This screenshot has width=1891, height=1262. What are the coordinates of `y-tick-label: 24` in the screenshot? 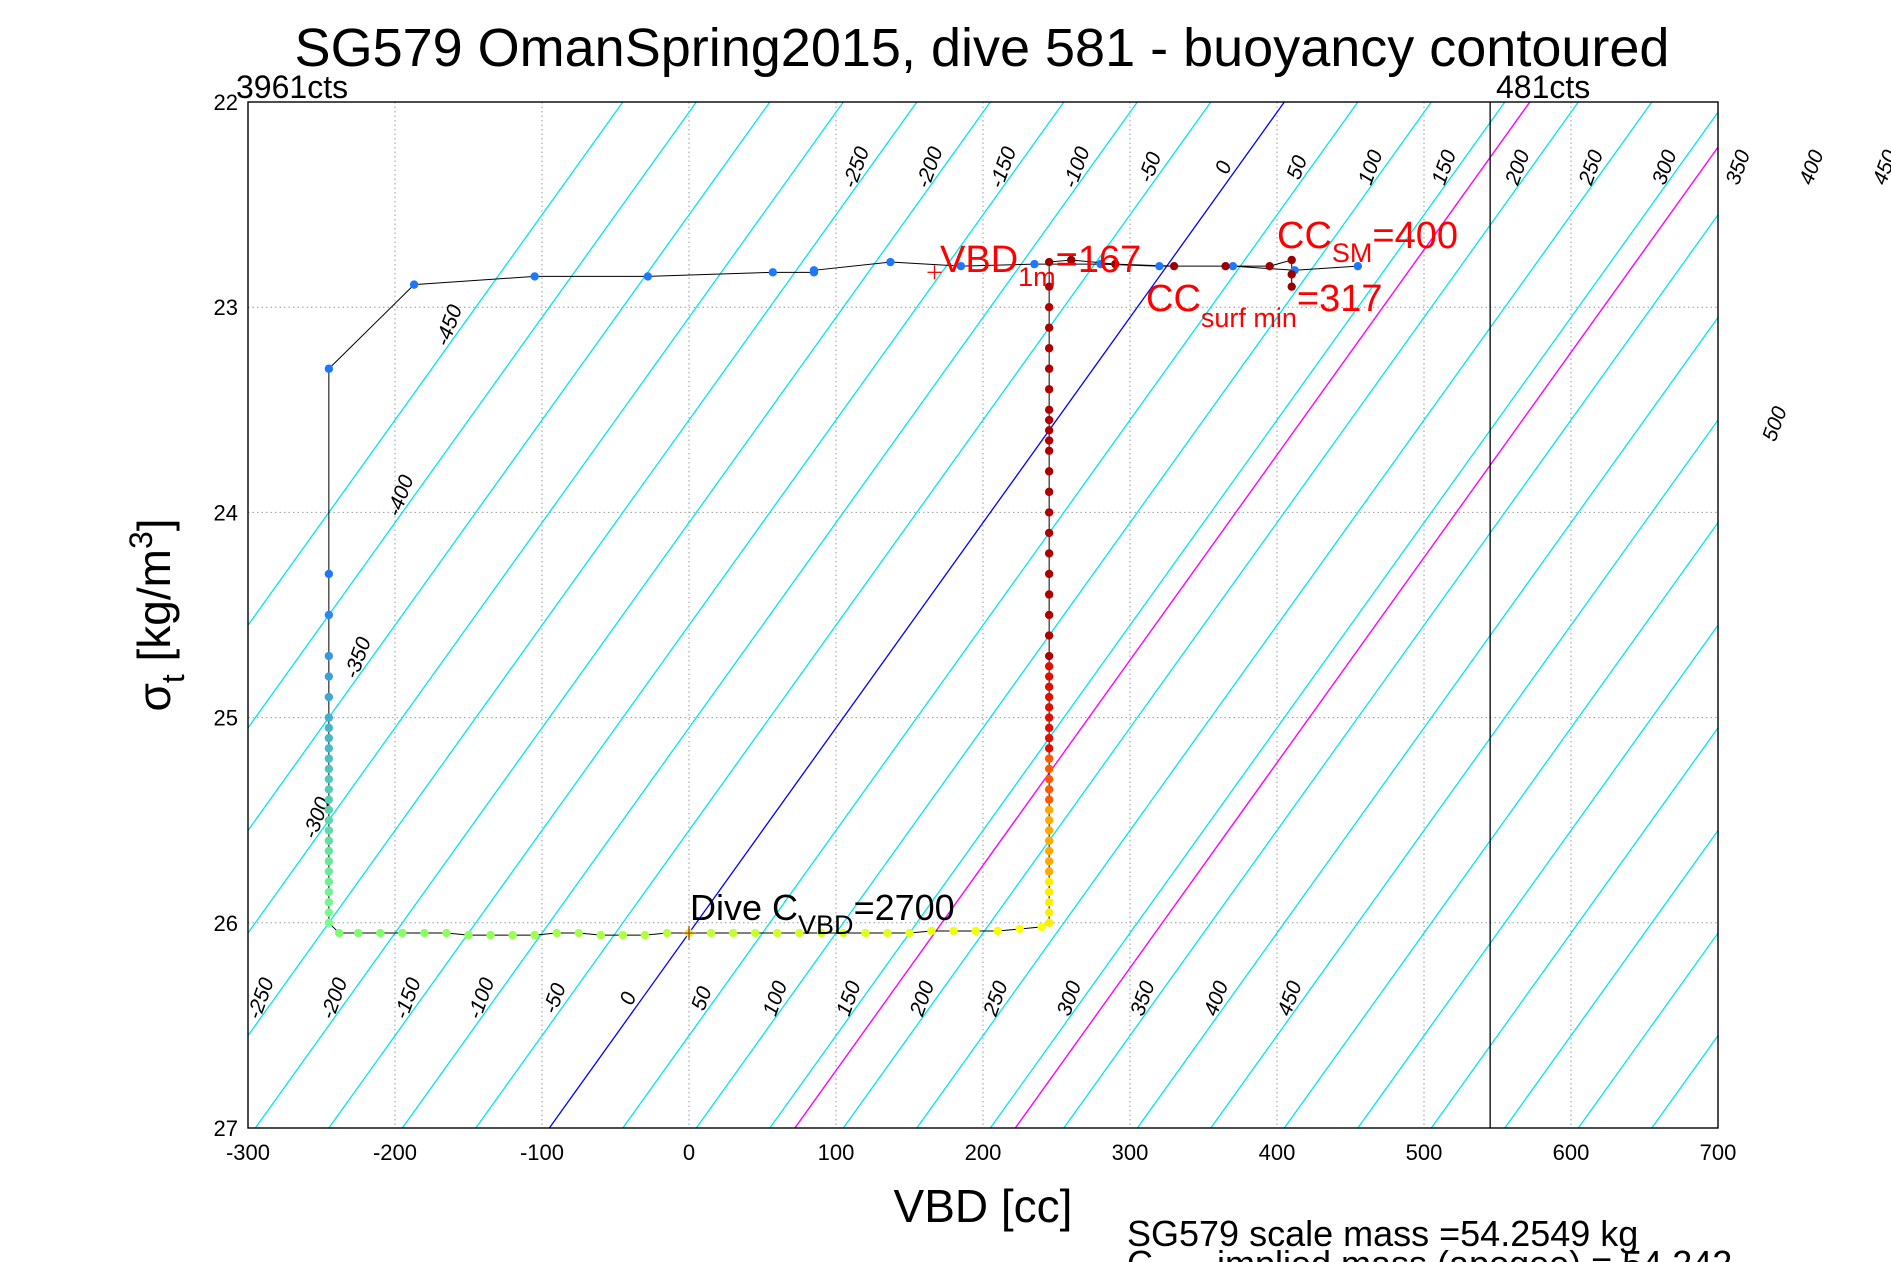 It's located at (226, 512).